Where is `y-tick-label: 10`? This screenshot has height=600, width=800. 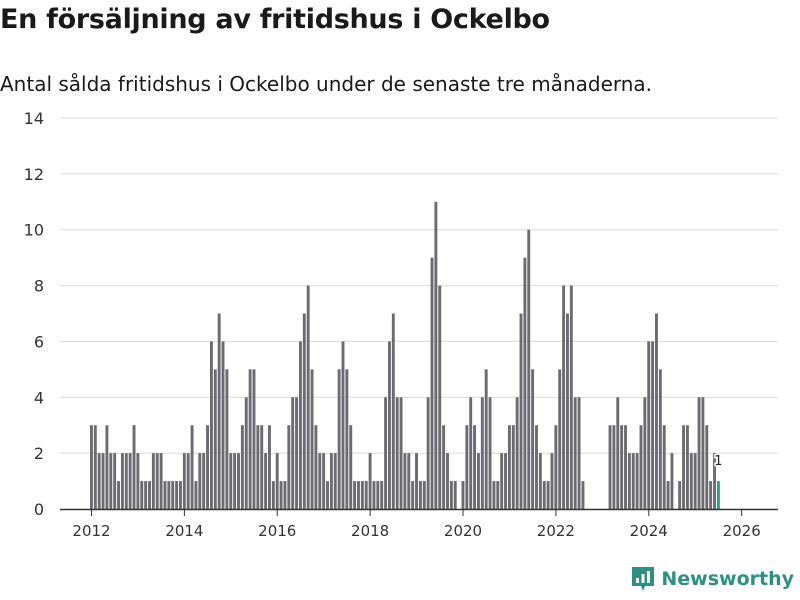 y-tick-label: 10 is located at coordinates (34, 230).